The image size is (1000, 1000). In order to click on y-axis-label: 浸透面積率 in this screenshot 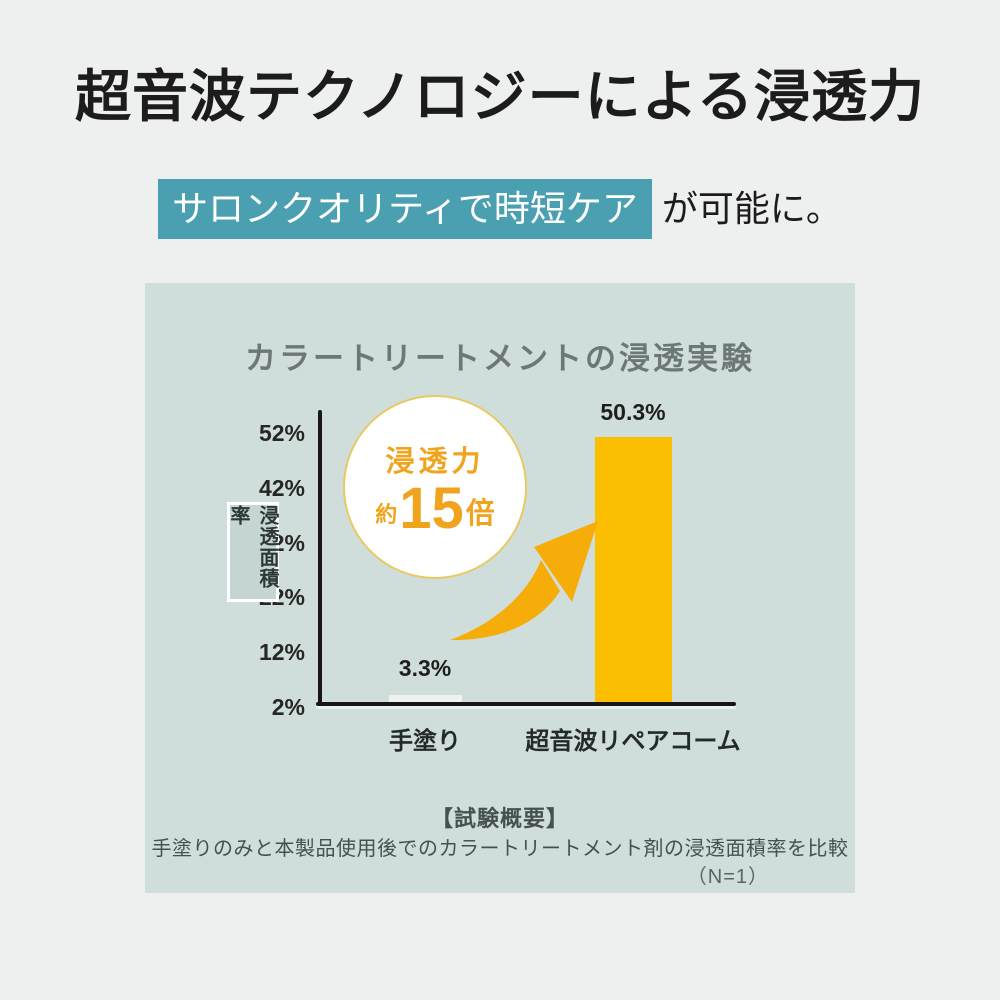, I will do `click(253, 552)`.